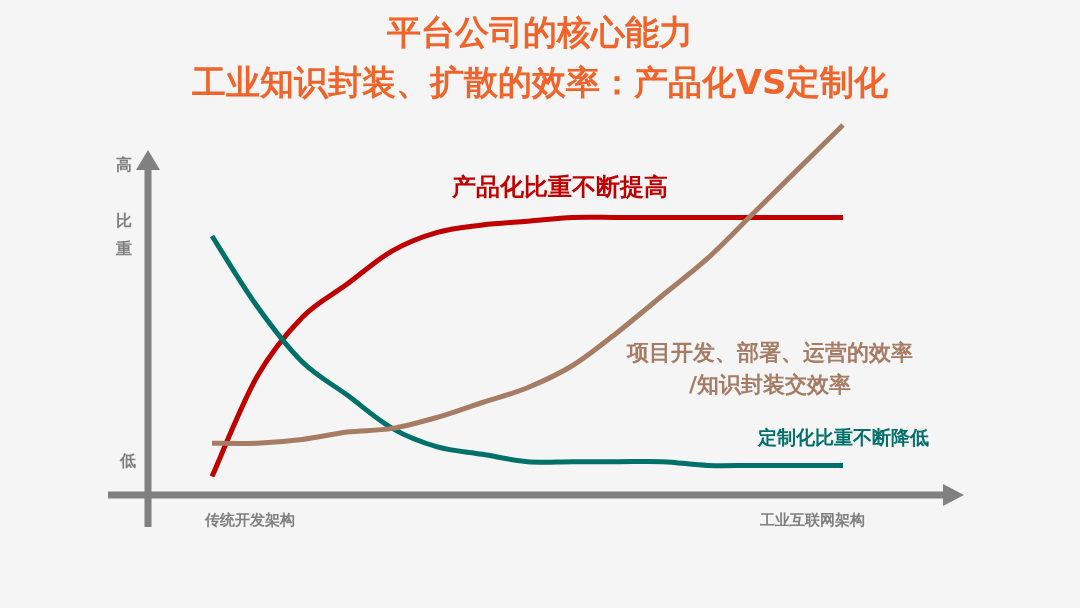 Image resolution: width=1080 pixels, height=608 pixels. What do you see at coordinates (124, 234) in the screenshot?
I see `ylabel: 比重` at bounding box center [124, 234].